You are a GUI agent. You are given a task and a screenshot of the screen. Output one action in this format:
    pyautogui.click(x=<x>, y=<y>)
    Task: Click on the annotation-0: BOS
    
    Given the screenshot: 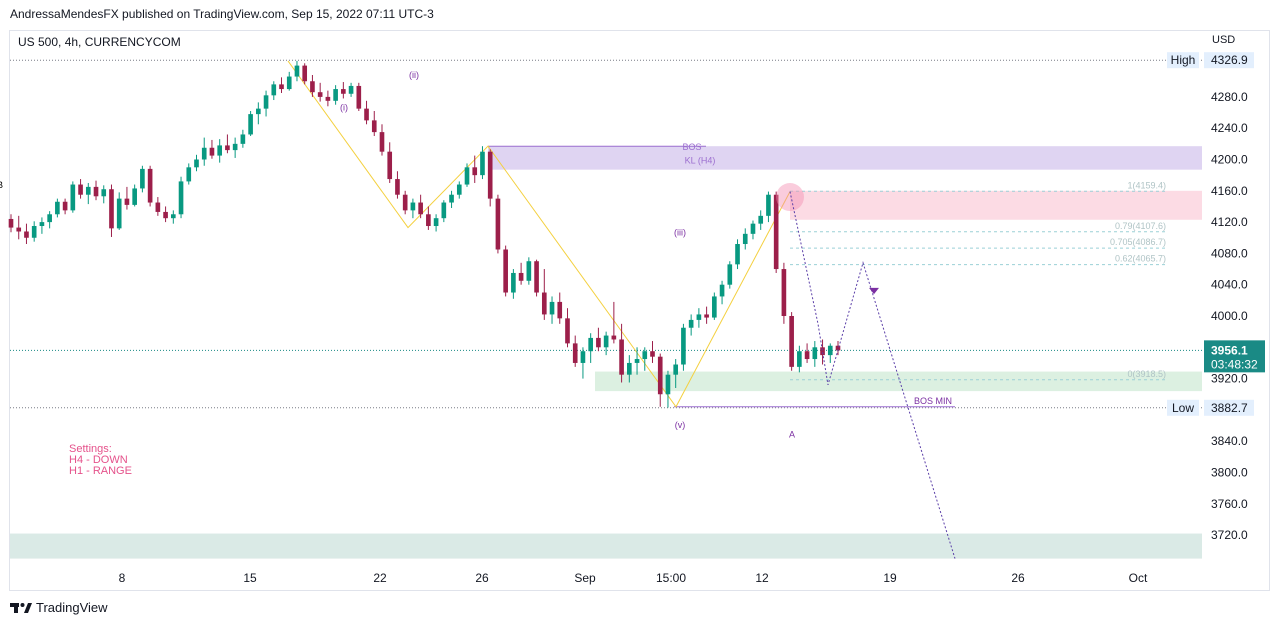 What is the action you would take?
    pyautogui.click(x=691, y=147)
    